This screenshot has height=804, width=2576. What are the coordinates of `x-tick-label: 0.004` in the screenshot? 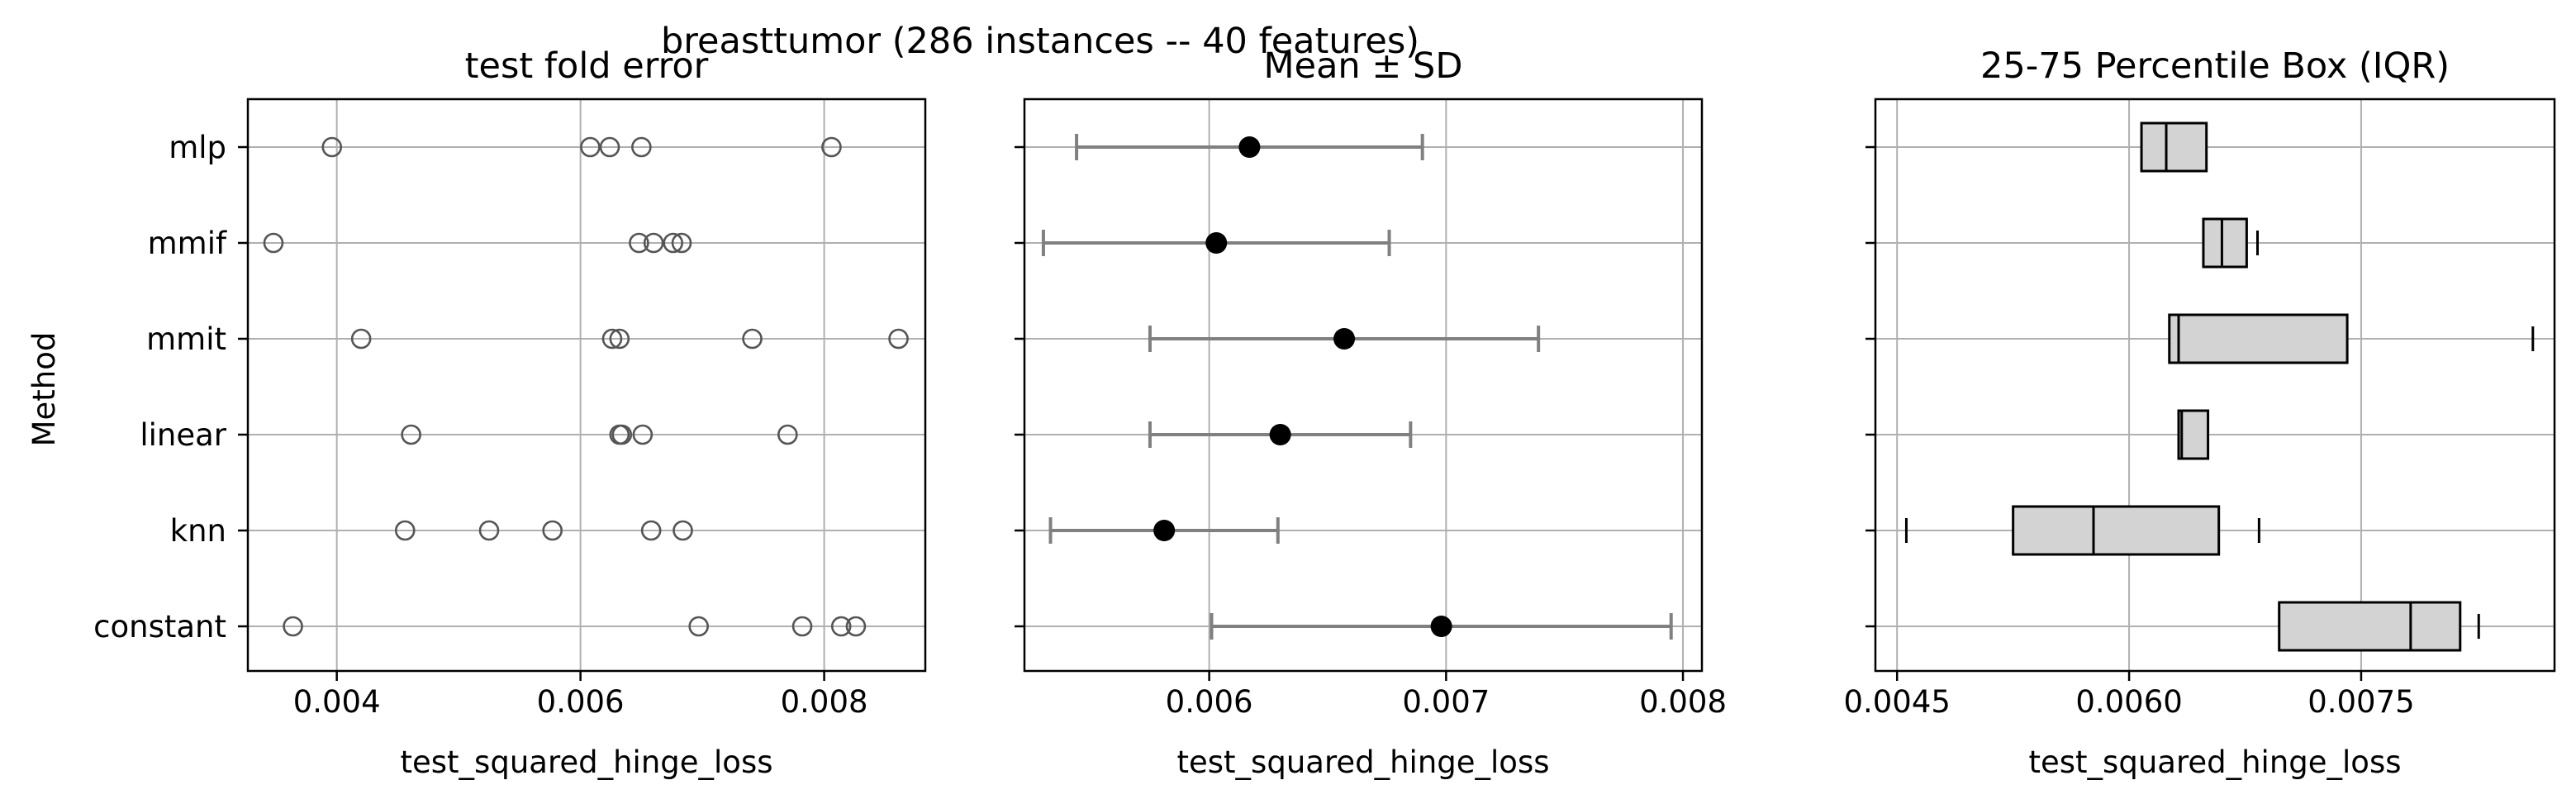 It's located at (337, 702).